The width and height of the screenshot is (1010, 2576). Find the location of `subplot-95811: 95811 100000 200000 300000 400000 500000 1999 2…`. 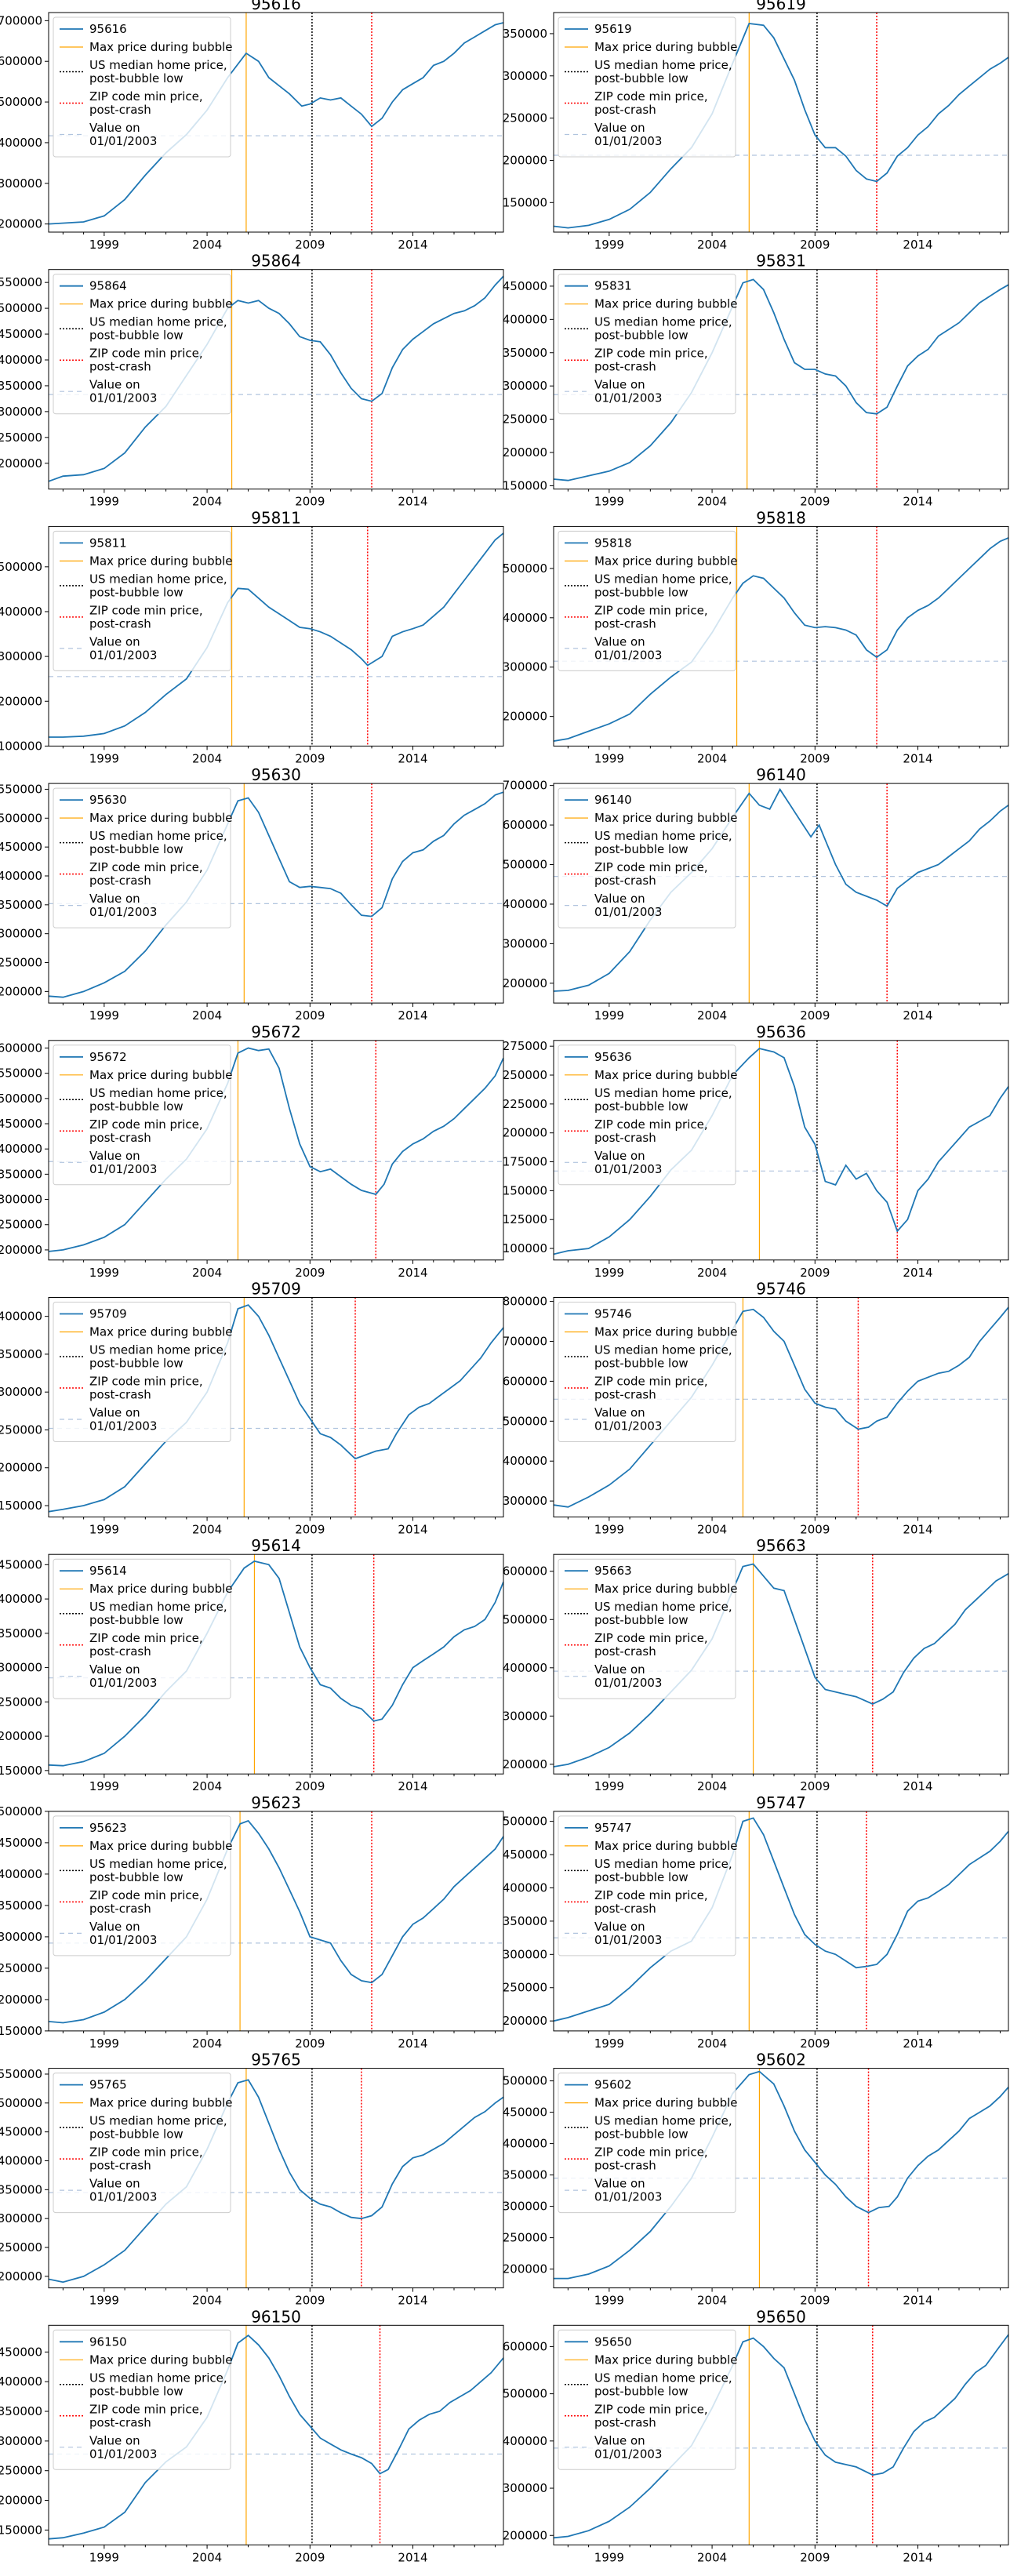

subplot-95811: 95811 100000 200000 300000 400000 500000 1999 2… is located at coordinates (252, 636).